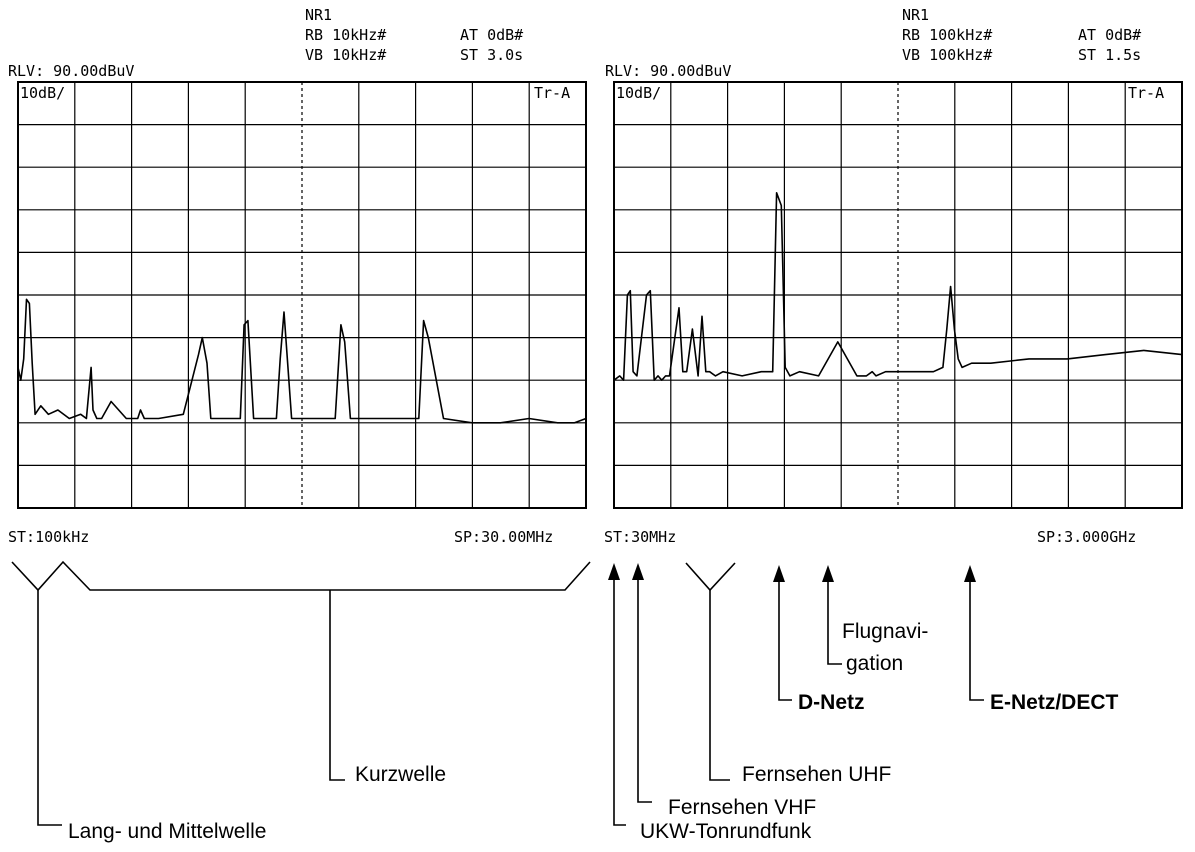 The image size is (1195, 852). I want to click on right-at-label: AT 0dB#, so click(1109, 35).